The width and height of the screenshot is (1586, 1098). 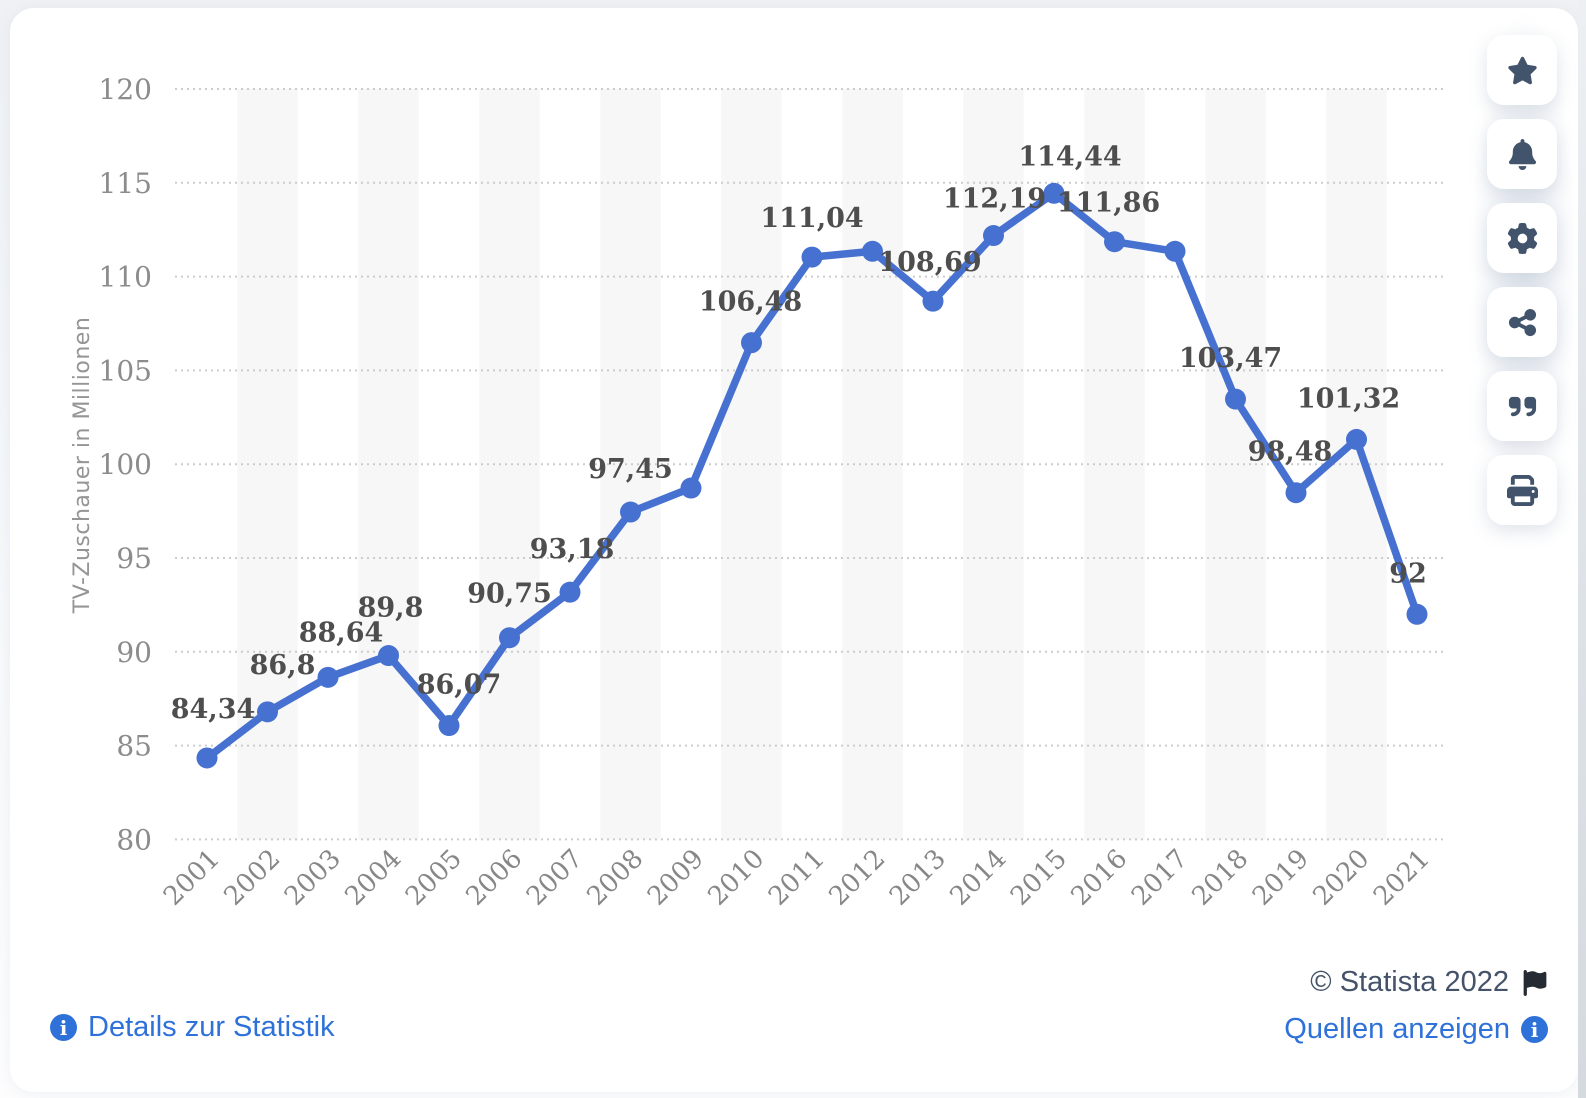 I want to click on page-edge, so click(x=1582, y=549).